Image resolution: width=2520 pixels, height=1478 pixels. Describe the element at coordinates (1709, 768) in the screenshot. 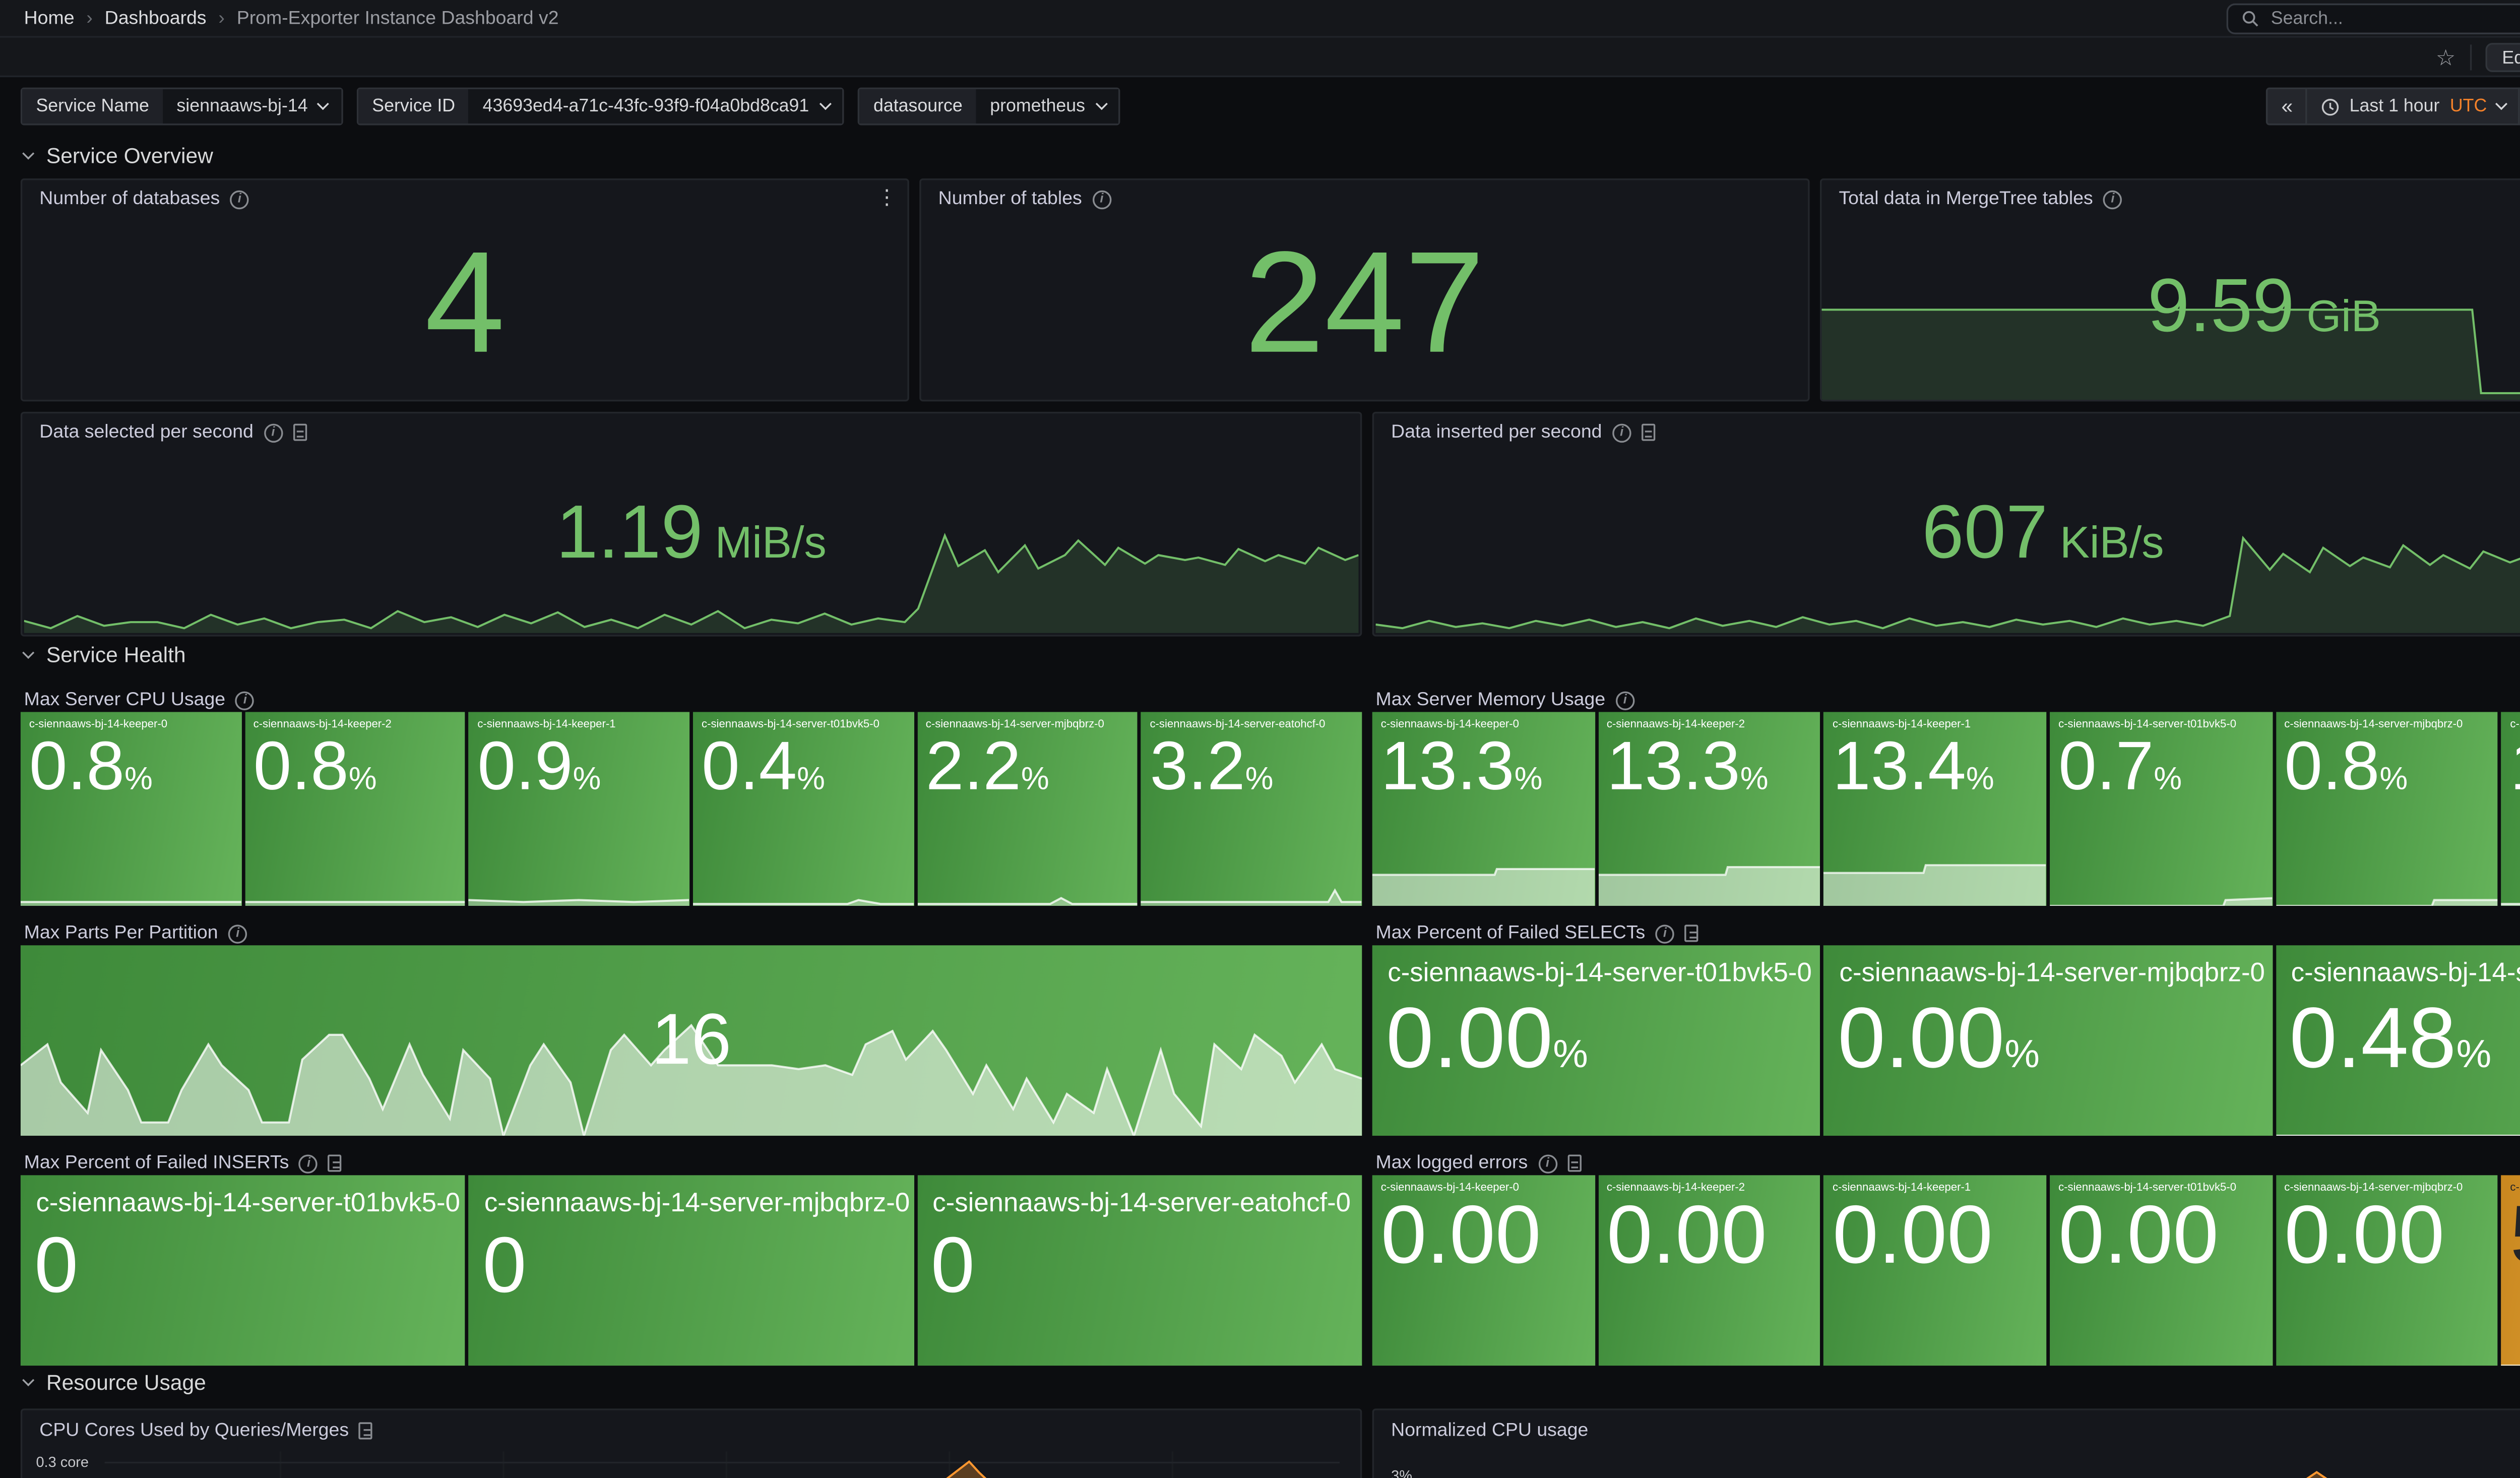

I see `tile-value: 13.3%` at that location.